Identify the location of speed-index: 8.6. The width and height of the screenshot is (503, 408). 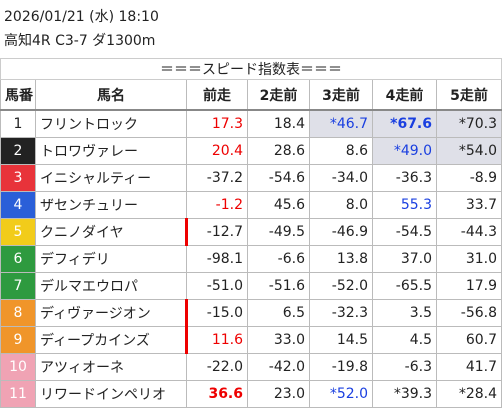
(341, 151).